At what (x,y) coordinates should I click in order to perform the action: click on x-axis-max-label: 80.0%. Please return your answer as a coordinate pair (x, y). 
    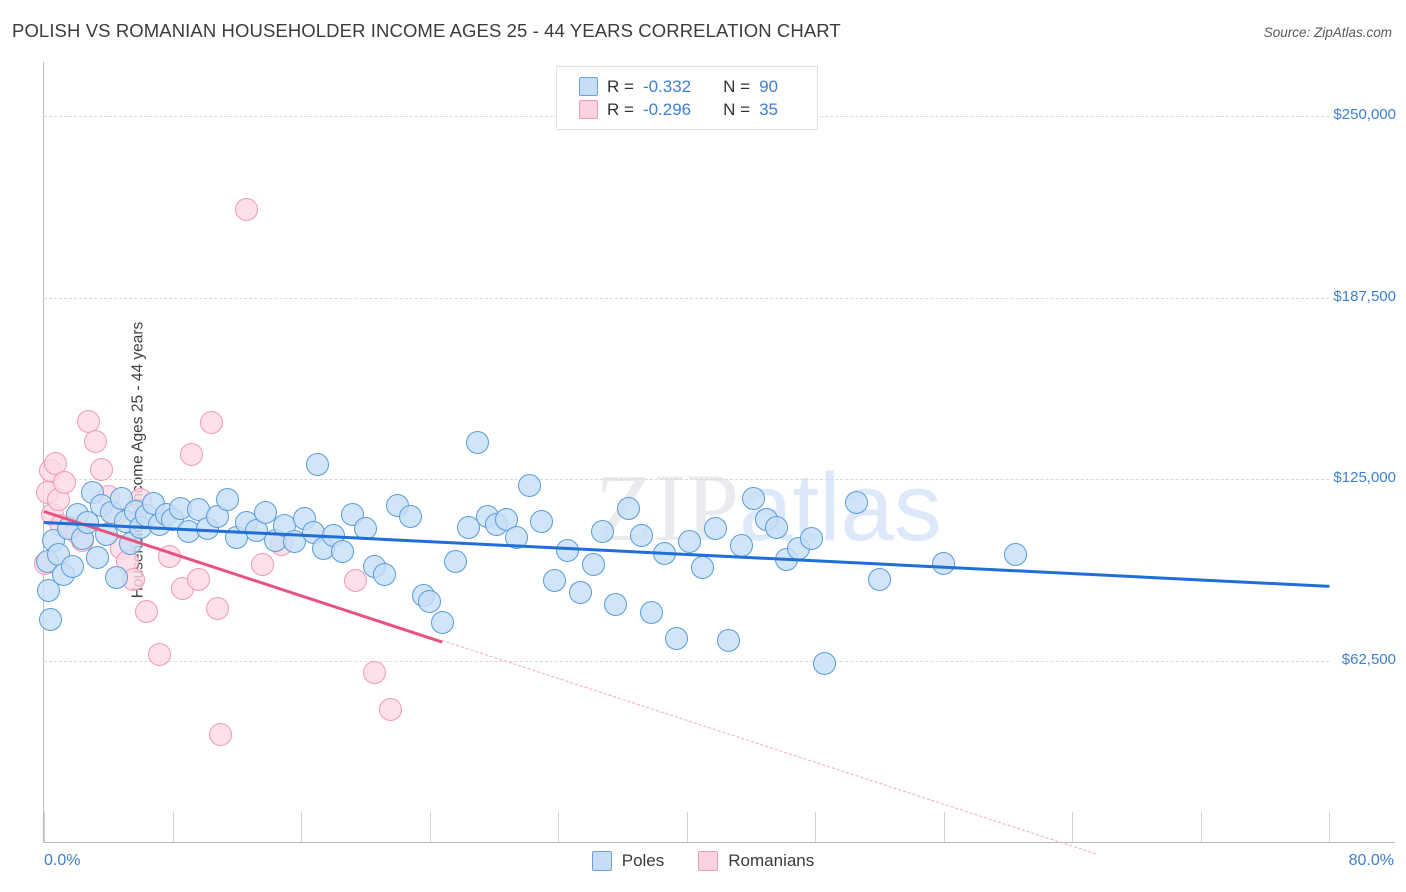
    Looking at the image, I should click on (1371, 860).